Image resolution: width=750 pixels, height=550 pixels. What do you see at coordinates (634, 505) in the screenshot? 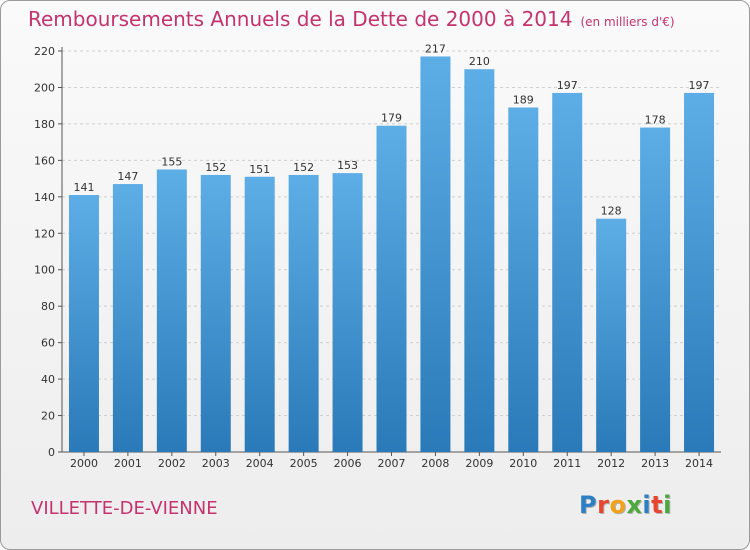
I see `logo-letter: x` at bounding box center [634, 505].